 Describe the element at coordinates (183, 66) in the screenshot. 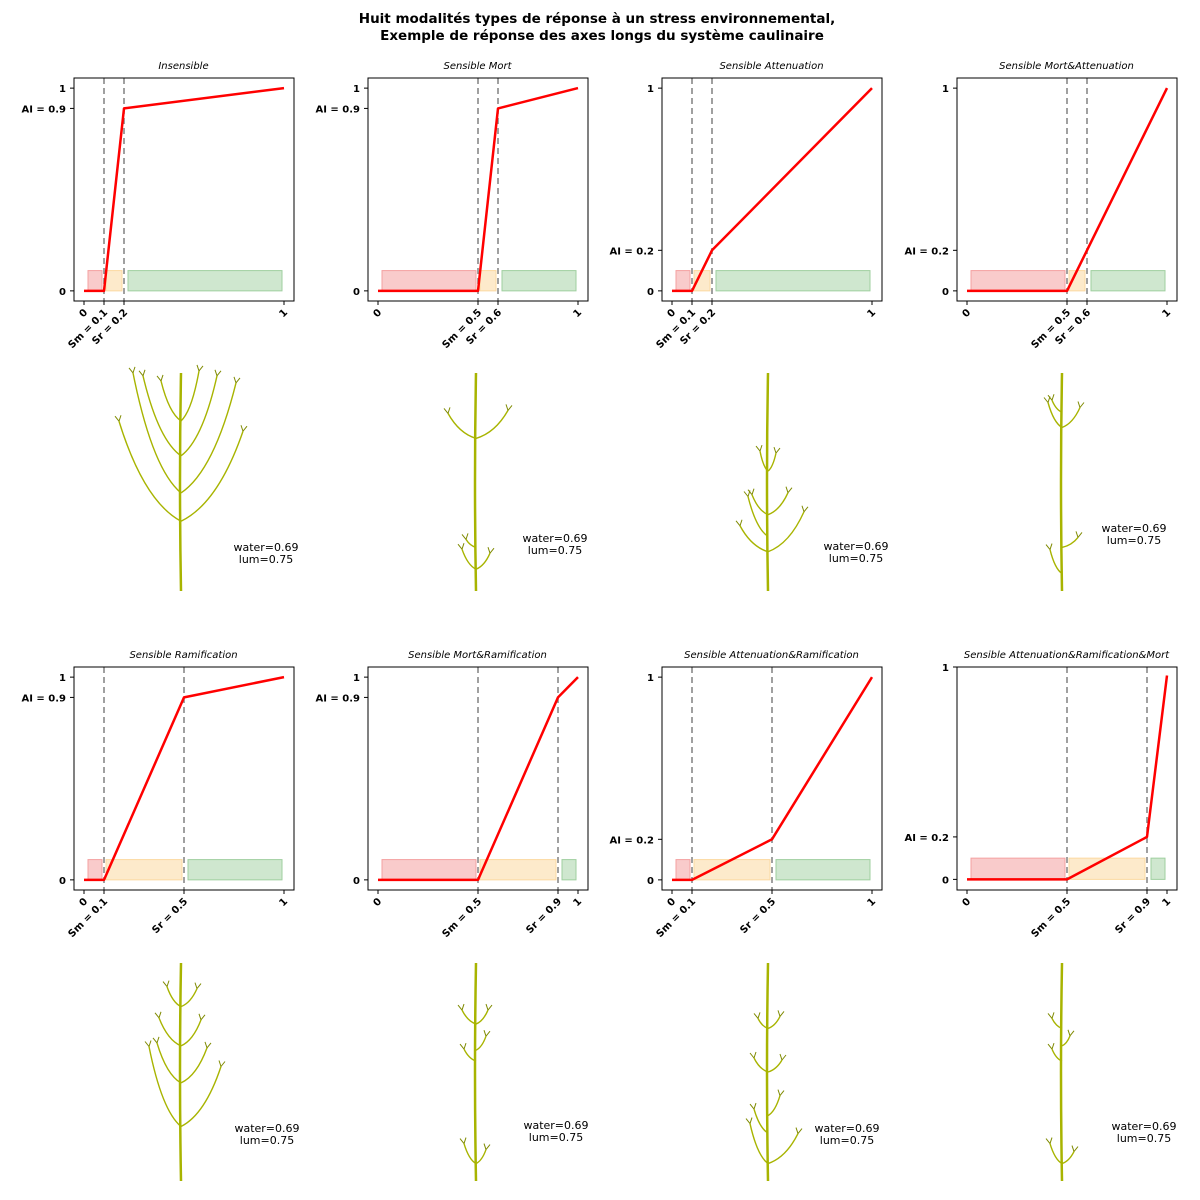

I see `chart-title: Insensible` at that location.